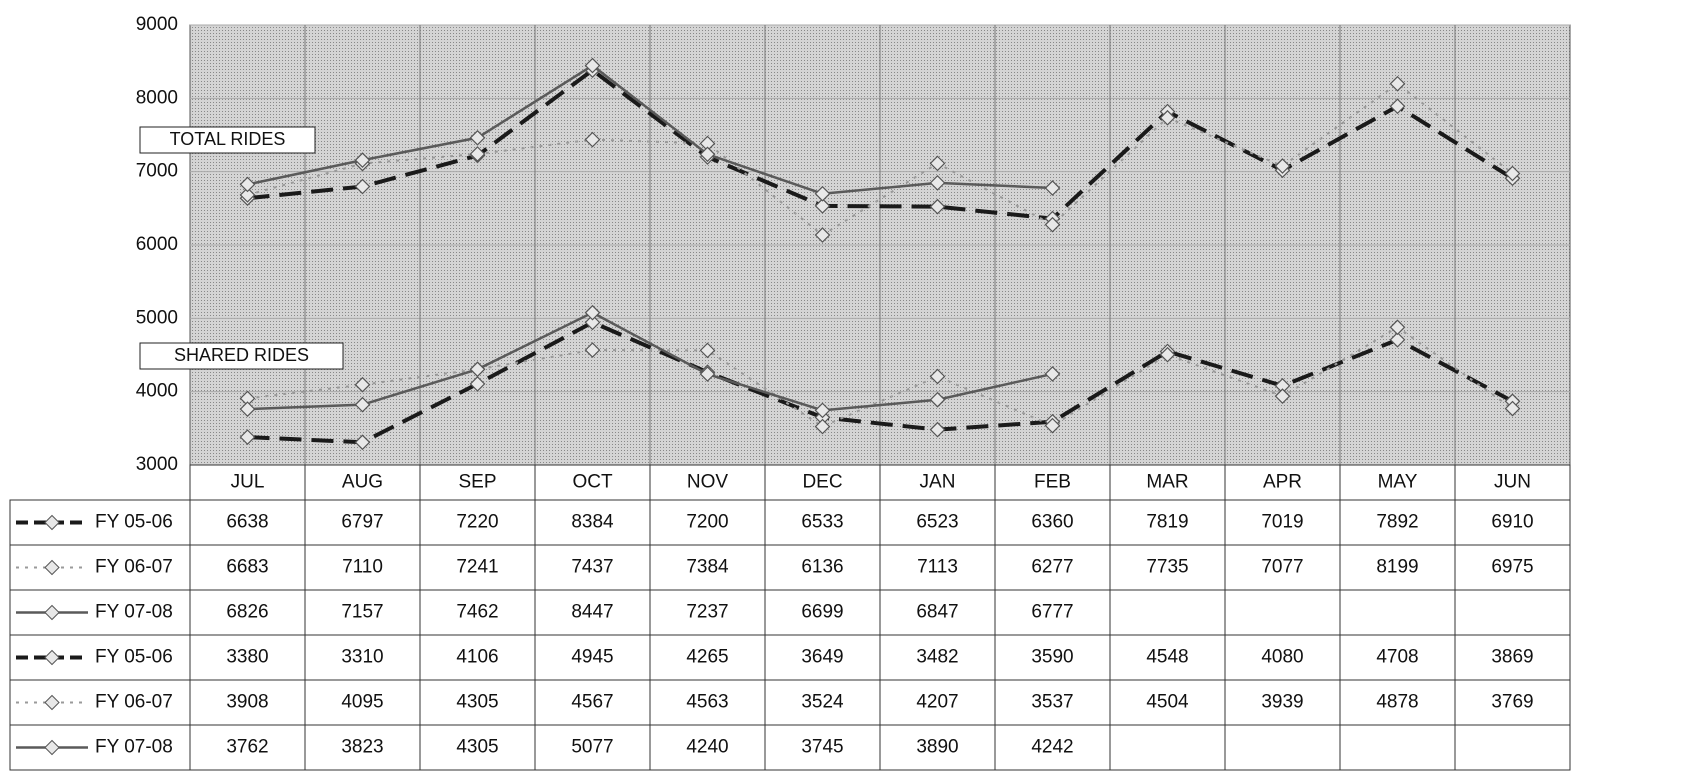  I want to click on table-value: 6277, so click(1052, 567).